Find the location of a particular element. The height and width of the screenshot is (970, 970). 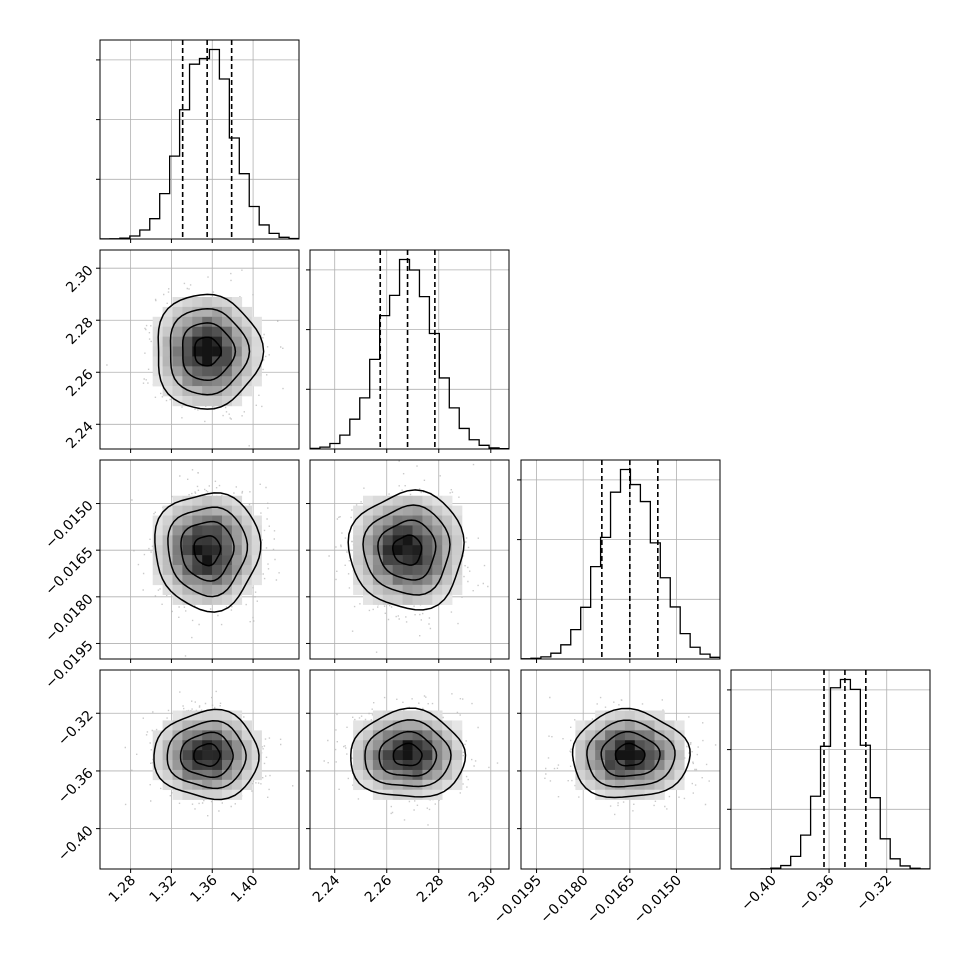

panel-inner is located at coordinates (620, 559).